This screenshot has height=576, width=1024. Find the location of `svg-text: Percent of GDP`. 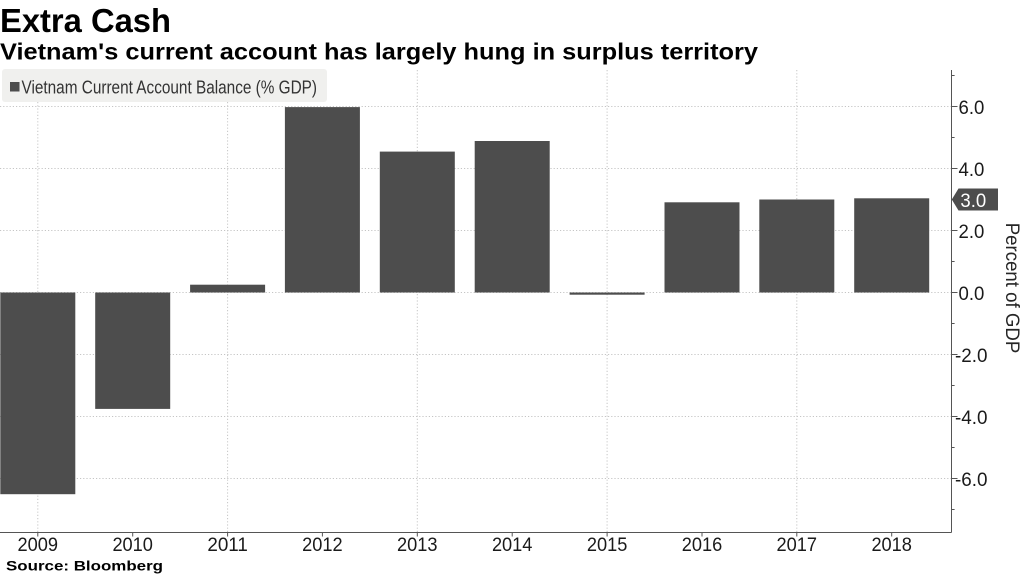

svg-text: Percent of GDP is located at coordinates (1012, 288).